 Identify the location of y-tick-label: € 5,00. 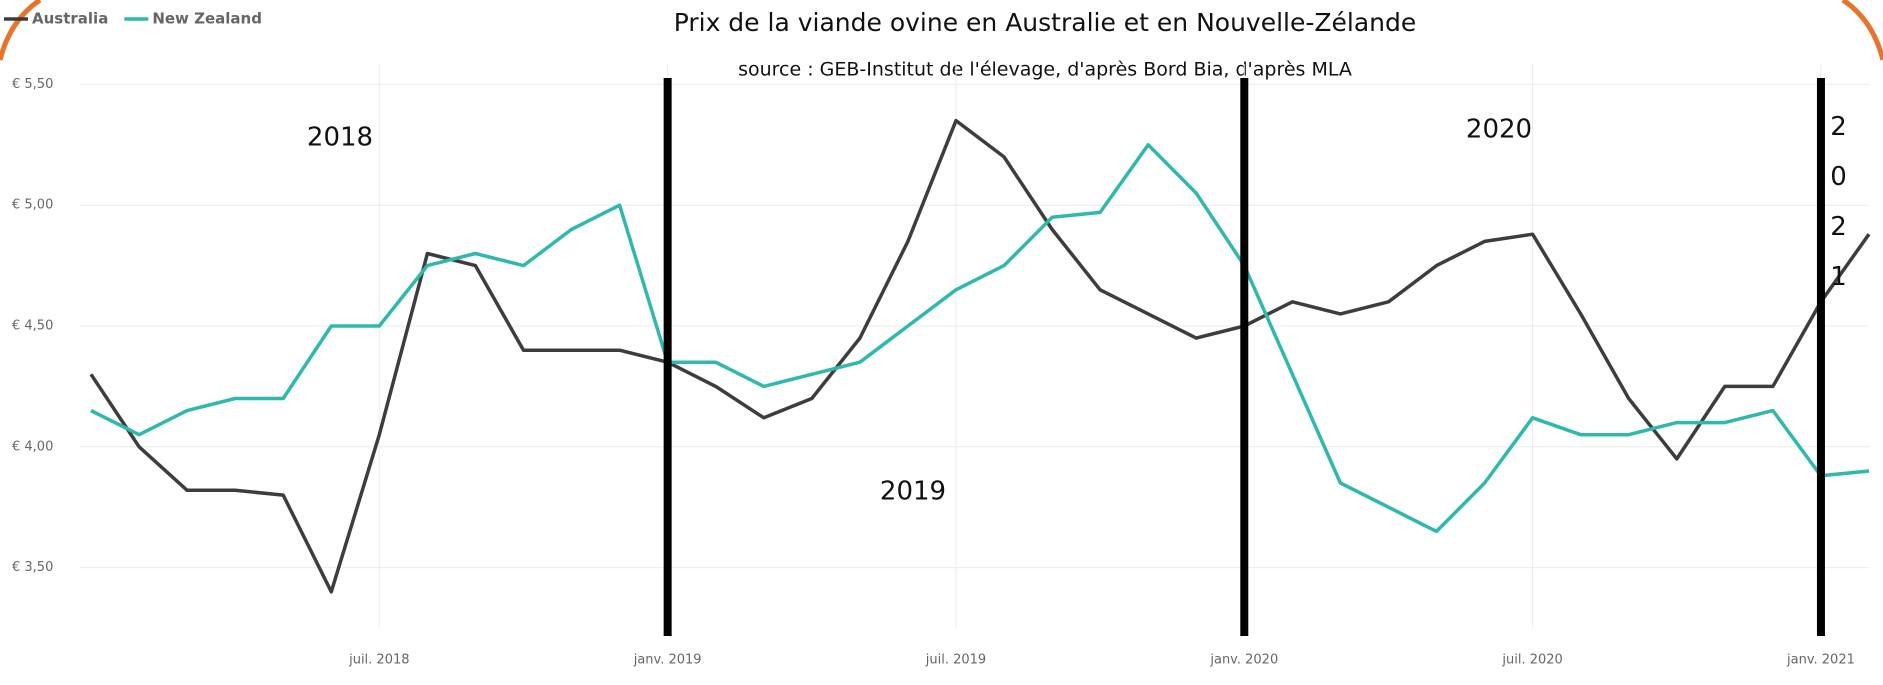
(32, 205).